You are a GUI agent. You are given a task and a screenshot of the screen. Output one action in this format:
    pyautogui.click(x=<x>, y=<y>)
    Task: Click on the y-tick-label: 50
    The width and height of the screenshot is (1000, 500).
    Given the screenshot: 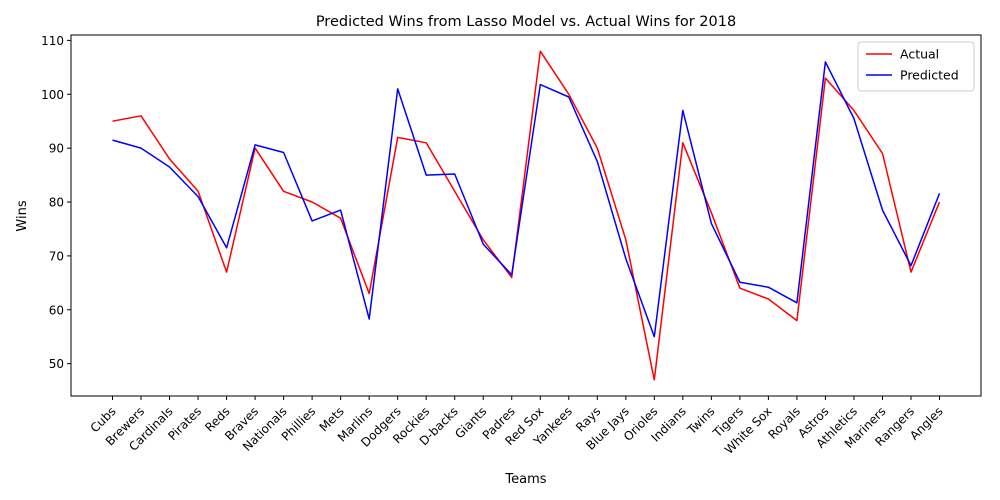 What is the action you would take?
    pyautogui.click(x=56, y=364)
    